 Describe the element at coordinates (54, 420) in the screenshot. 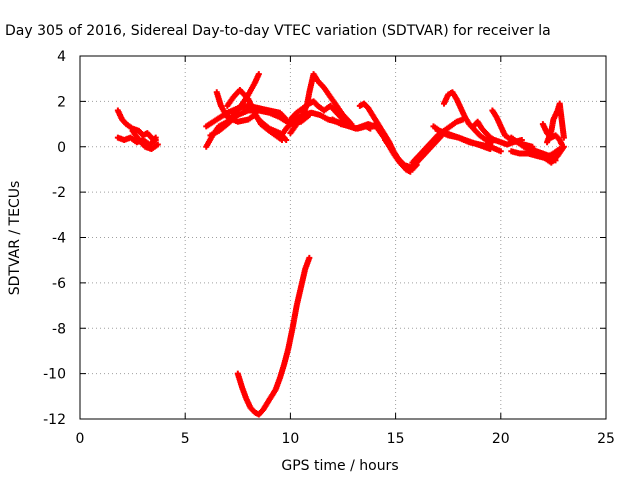

I see `y-tick-label: -12` at that location.